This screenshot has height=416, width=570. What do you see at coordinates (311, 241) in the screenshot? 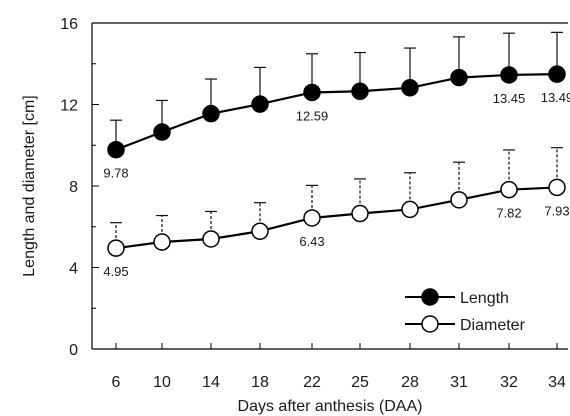
I see `diameter-data-label: 6.43` at bounding box center [311, 241].